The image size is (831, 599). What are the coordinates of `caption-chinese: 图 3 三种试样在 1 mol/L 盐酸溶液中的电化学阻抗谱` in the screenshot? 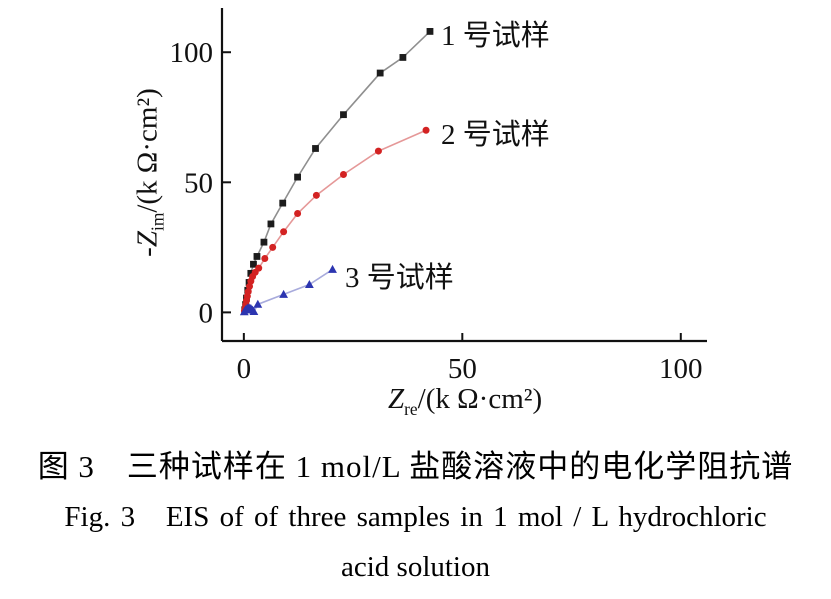 It's located at (415, 466).